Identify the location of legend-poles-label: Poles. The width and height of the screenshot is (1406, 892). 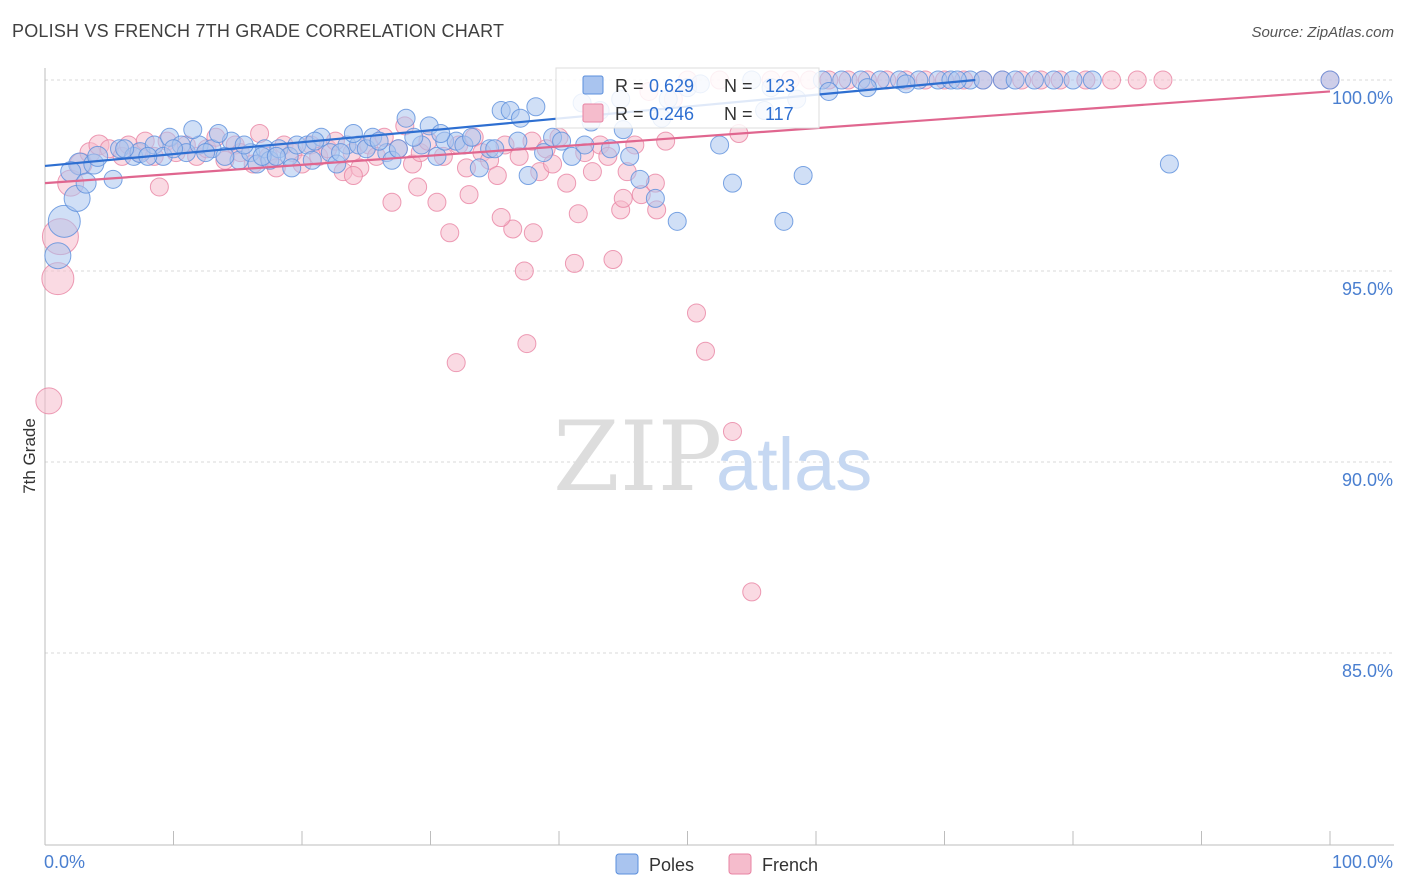
(671, 865).